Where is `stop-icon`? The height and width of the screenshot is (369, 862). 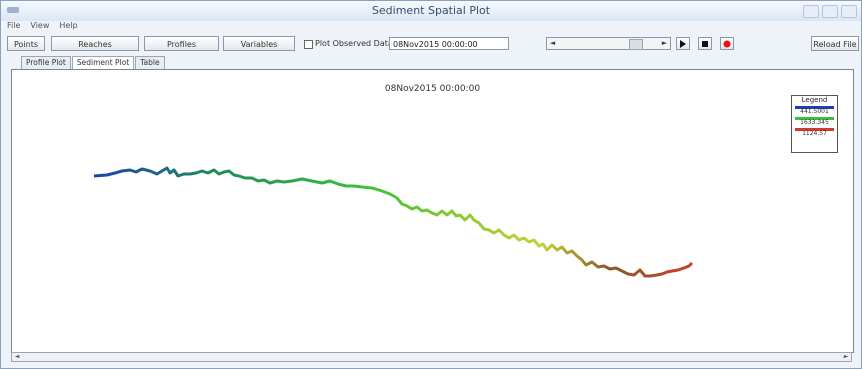
stop-icon is located at coordinates (705, 43).